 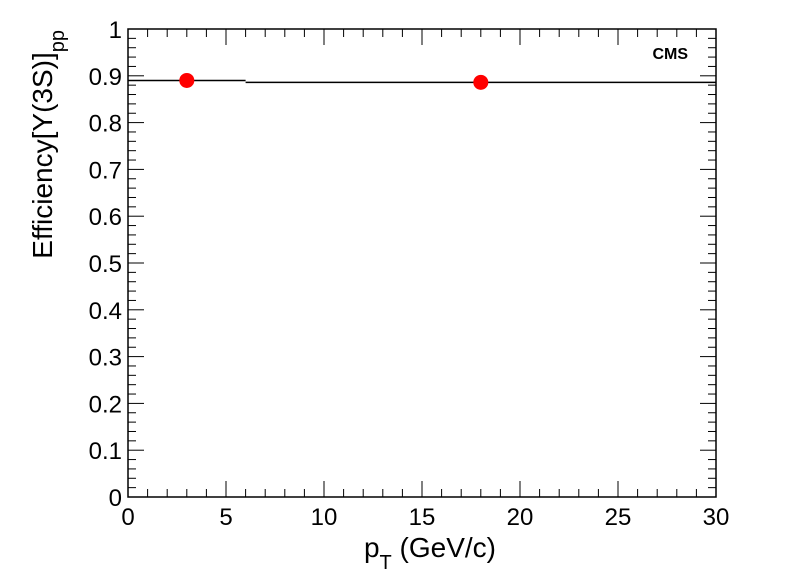 I want to click on y-axis-title-sub: pp, so click(x=58, y=41).